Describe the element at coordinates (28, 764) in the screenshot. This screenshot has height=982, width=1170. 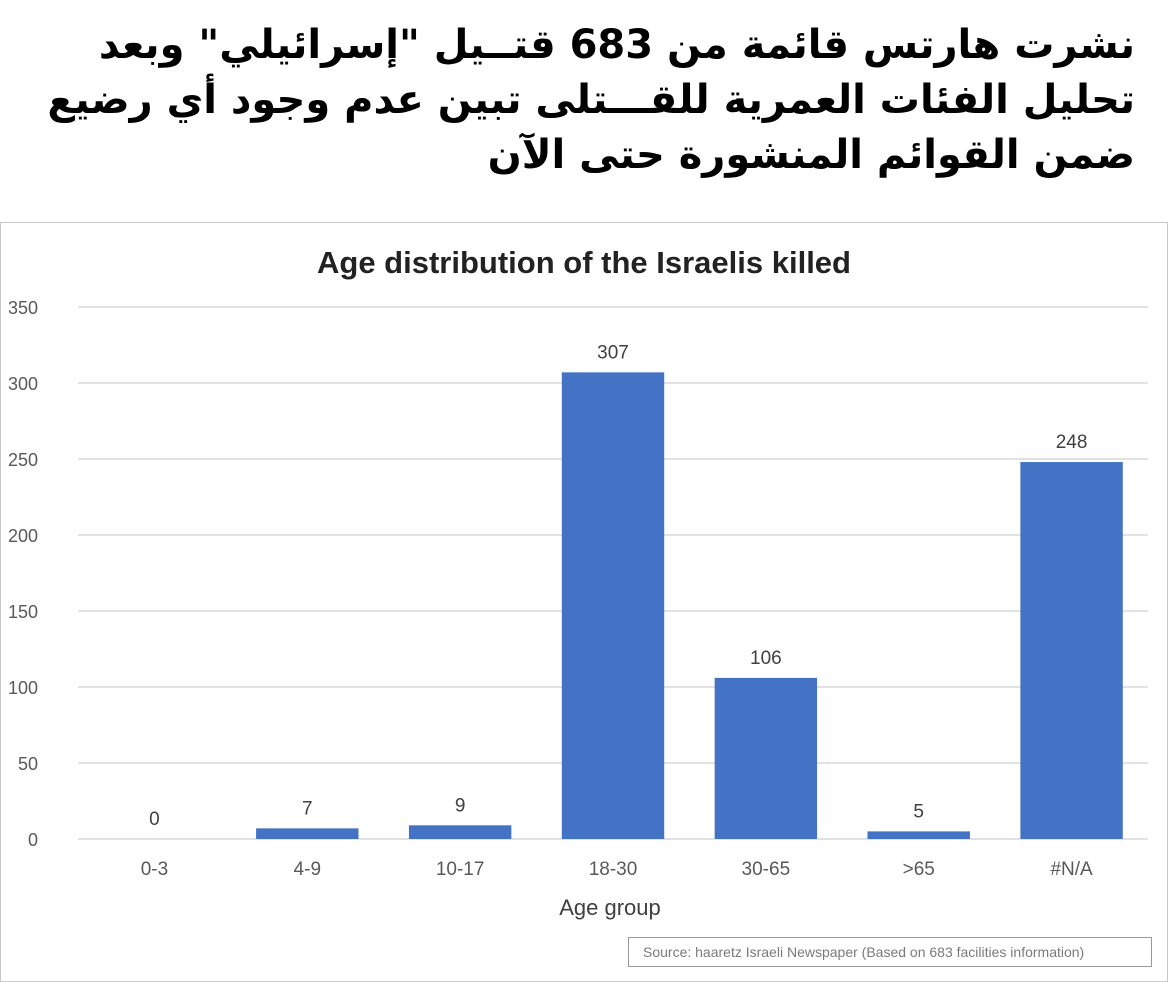
I see `y-tick-label: 50` at that location.